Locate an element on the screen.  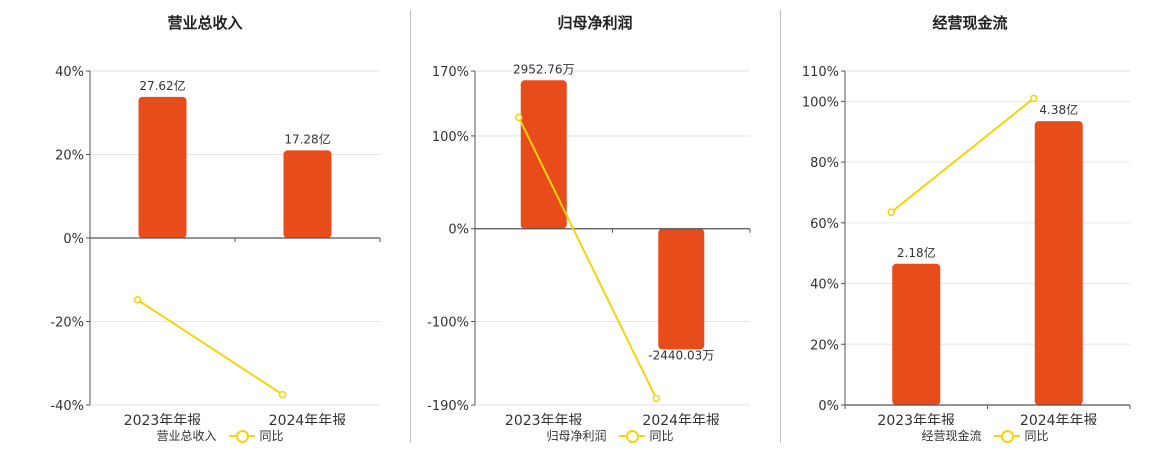
legend-bar-label: 经营现金流 is located at coordinates (951, 436).